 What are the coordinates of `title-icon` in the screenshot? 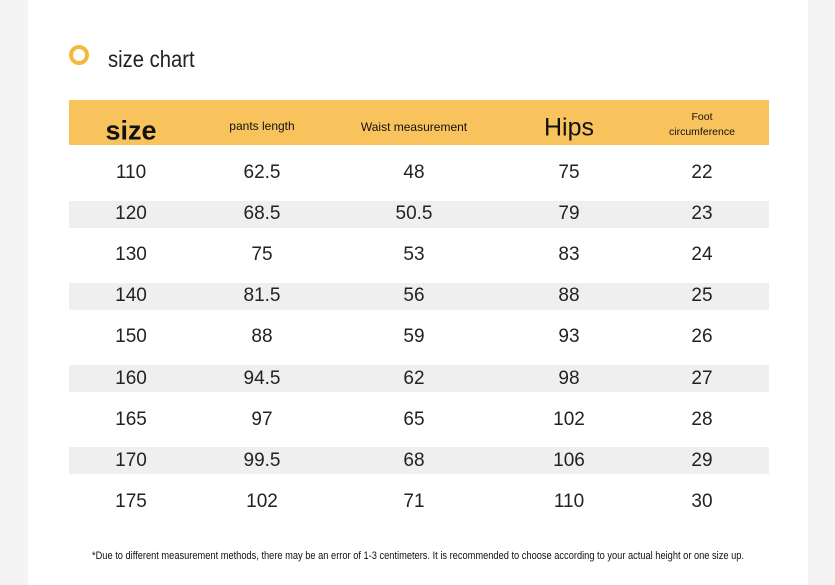 It's located at (79, 55).